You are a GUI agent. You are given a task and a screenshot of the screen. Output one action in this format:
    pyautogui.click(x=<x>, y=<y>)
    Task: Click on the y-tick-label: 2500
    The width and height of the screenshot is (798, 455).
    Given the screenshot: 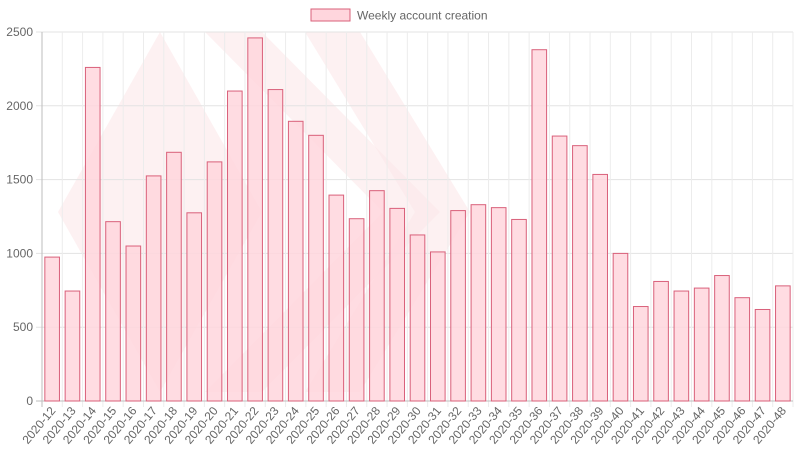 What is the action you would take?
    pyautogui.click(x=19, y=32)
    